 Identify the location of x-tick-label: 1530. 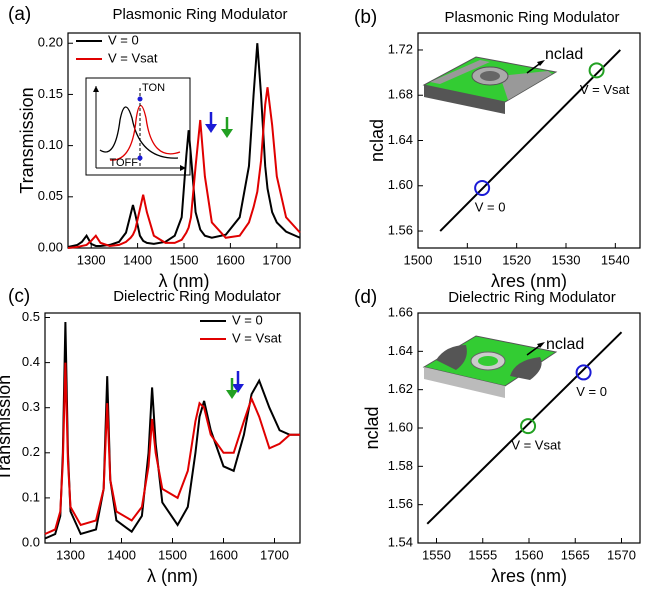
(566, 259).